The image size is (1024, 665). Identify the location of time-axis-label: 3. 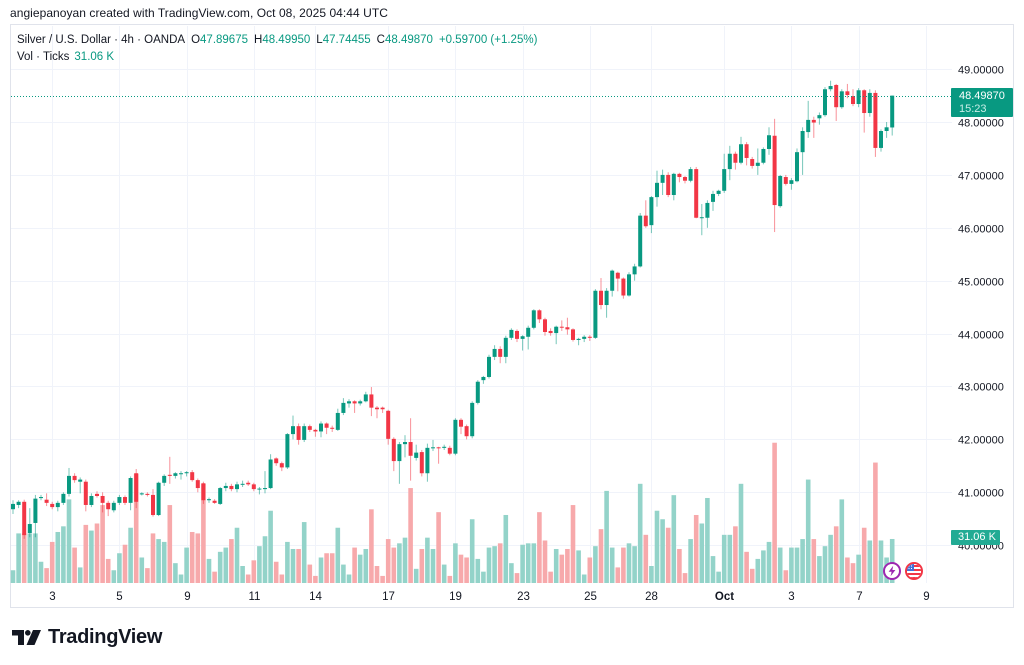
(791, 597).